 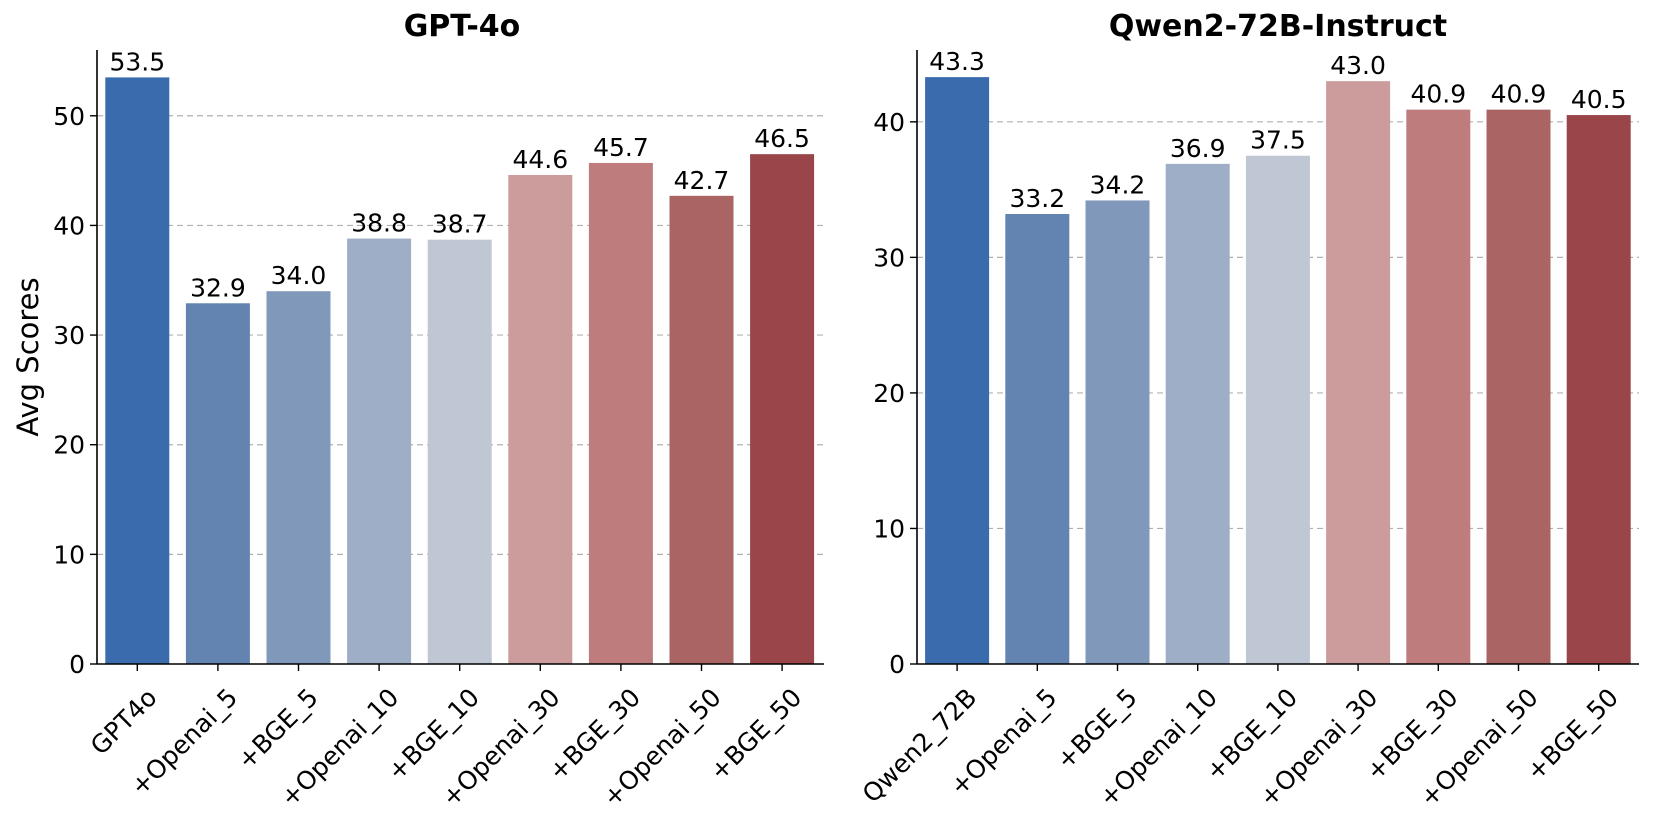 I want to click on bar-value-label: 32.9, so click(x=218, y=287).